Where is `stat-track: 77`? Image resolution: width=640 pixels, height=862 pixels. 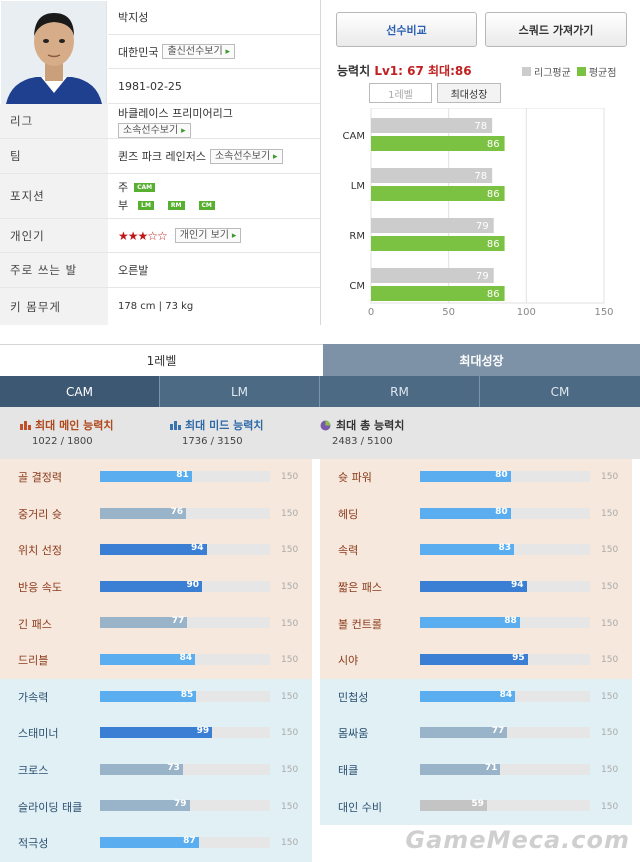
stat-track: 77 is located at coordinates (505, 732).